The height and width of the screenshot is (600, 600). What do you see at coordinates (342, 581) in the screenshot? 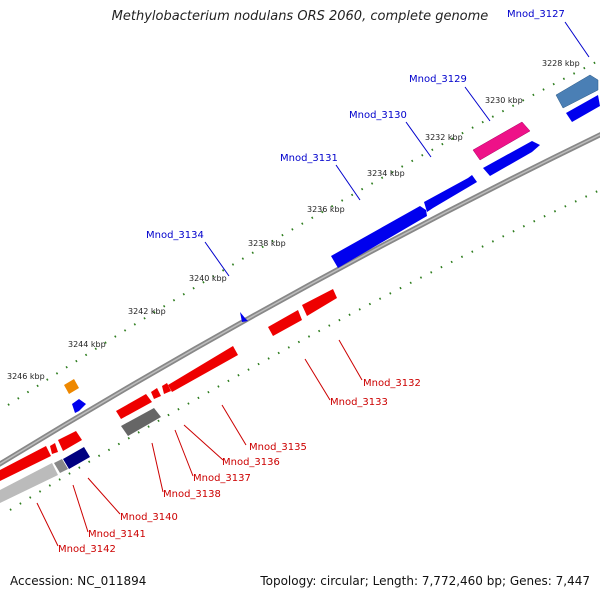
I see `topology-value: circular` at bounding box center [342, 581].